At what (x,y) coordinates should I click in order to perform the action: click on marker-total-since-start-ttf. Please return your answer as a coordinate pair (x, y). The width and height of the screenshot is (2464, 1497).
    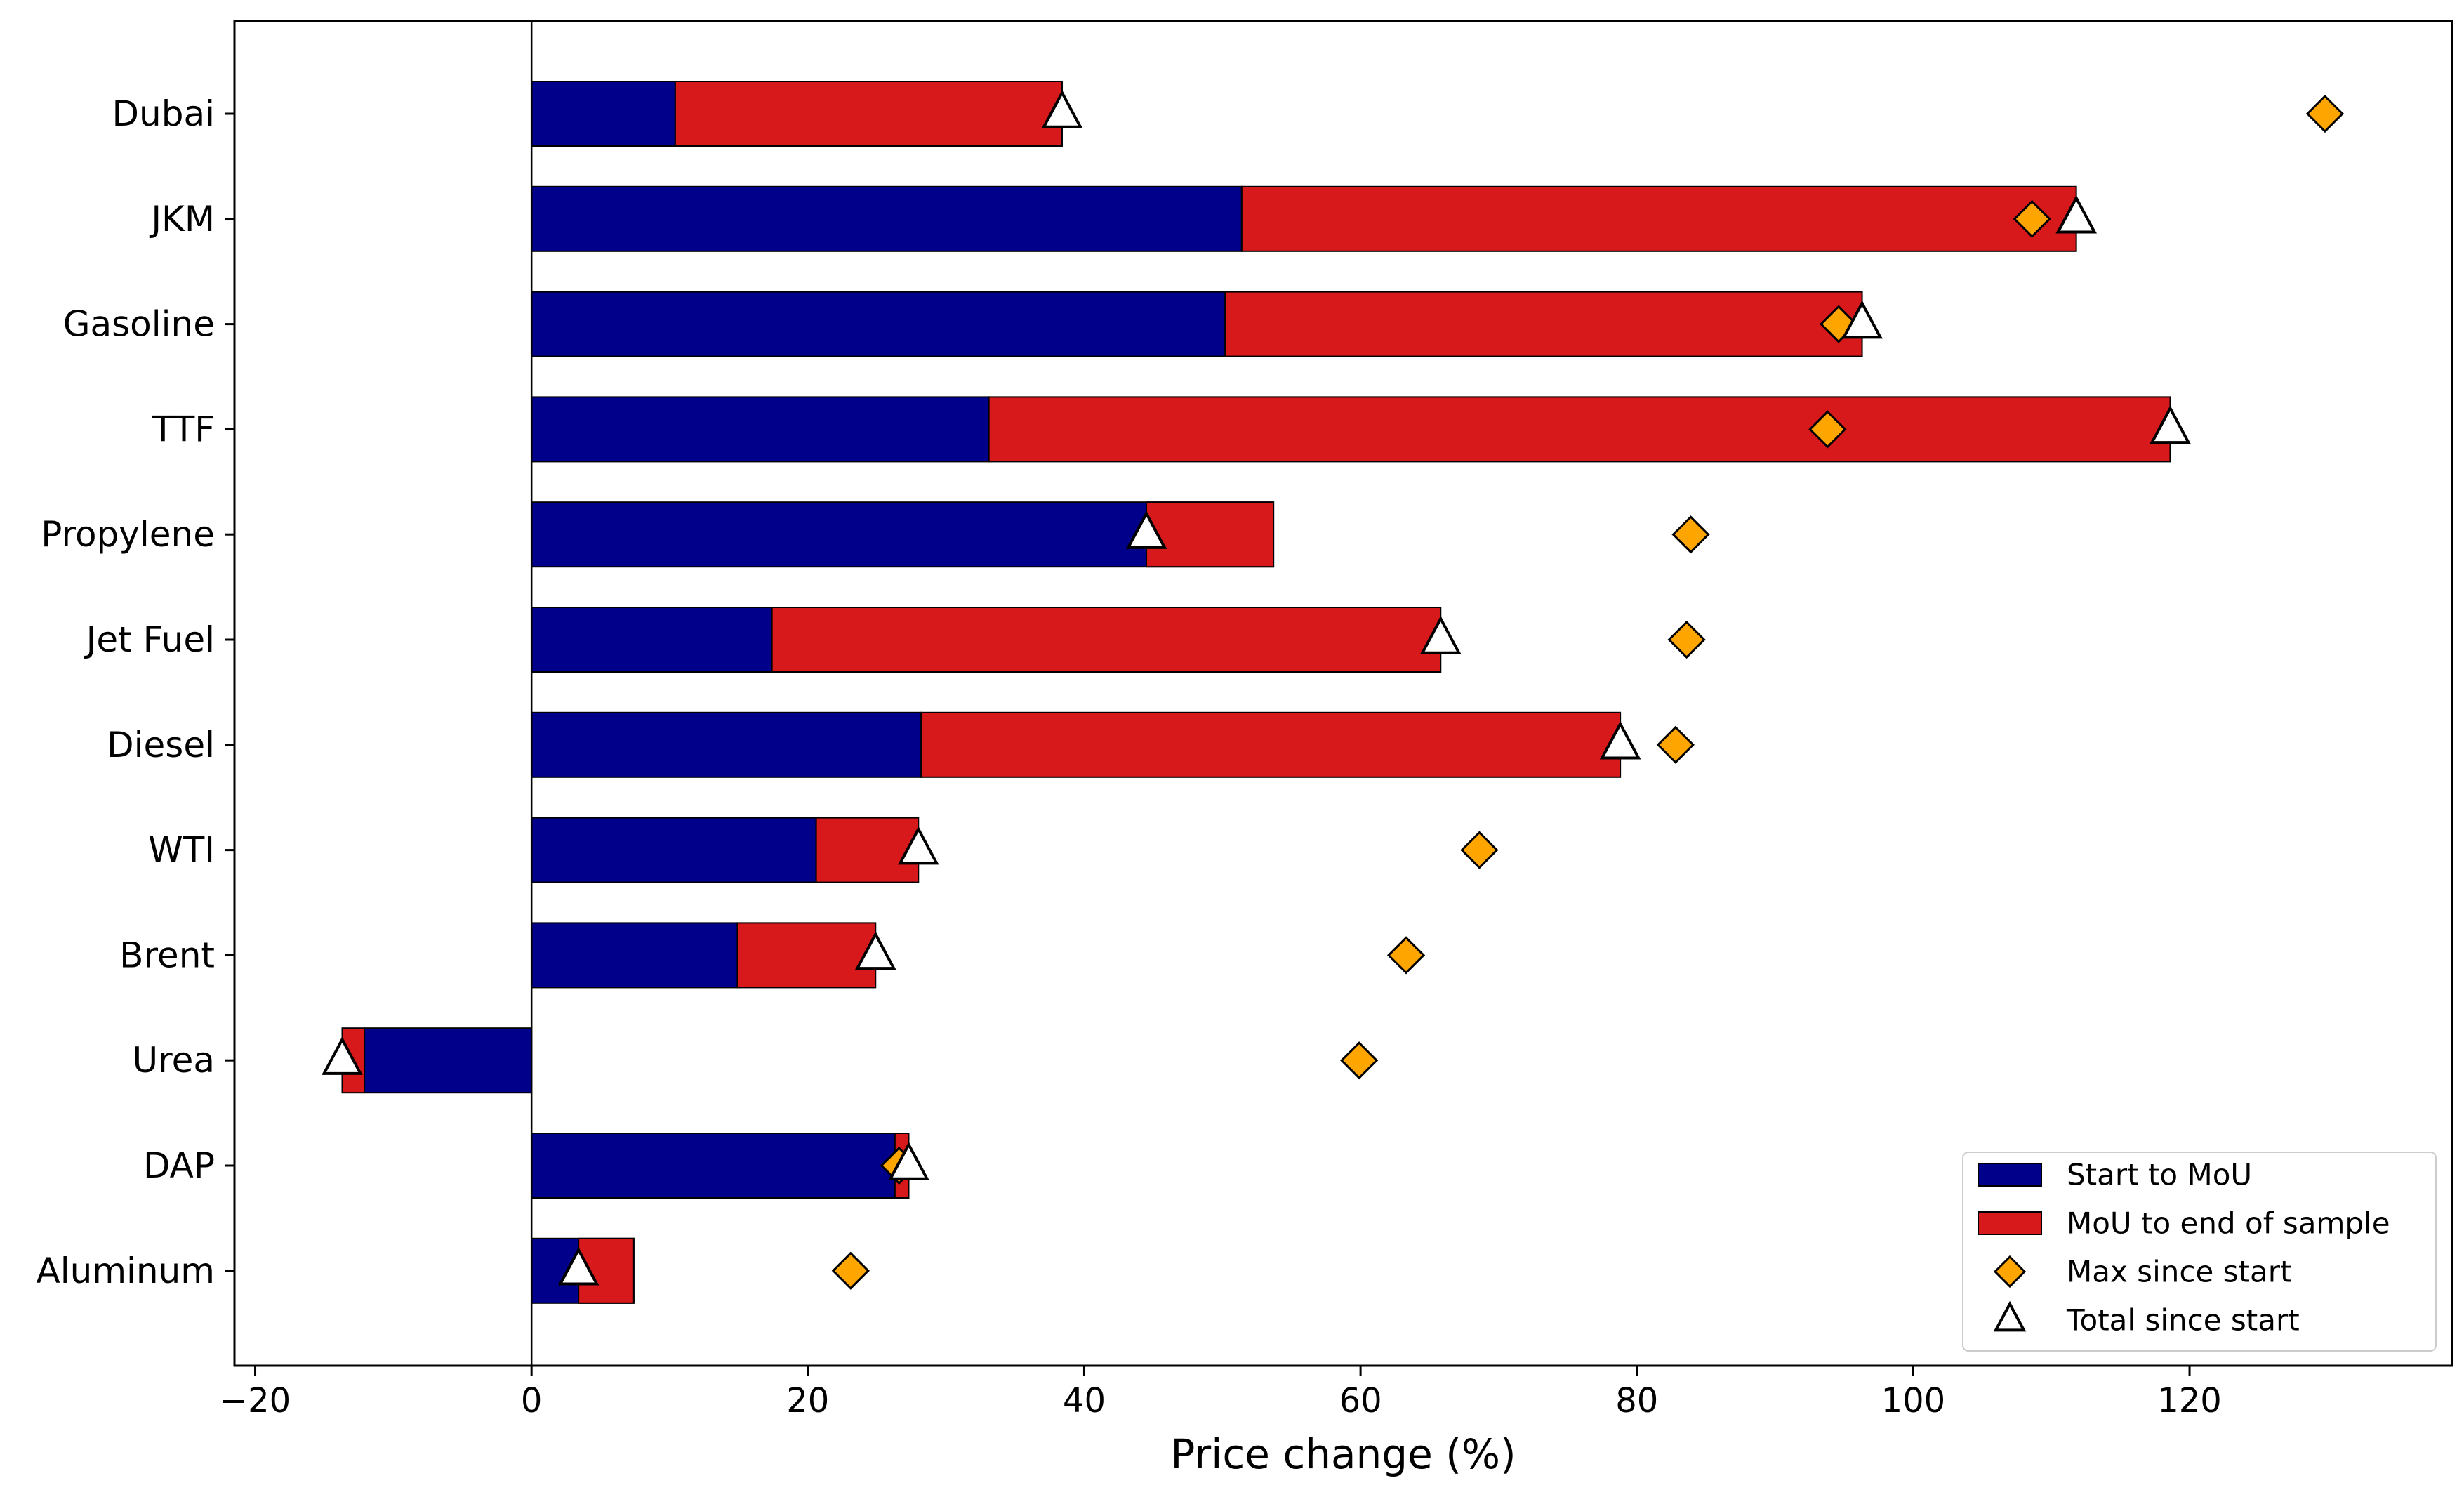
    Looking at the image, I should click on (2171, 424).